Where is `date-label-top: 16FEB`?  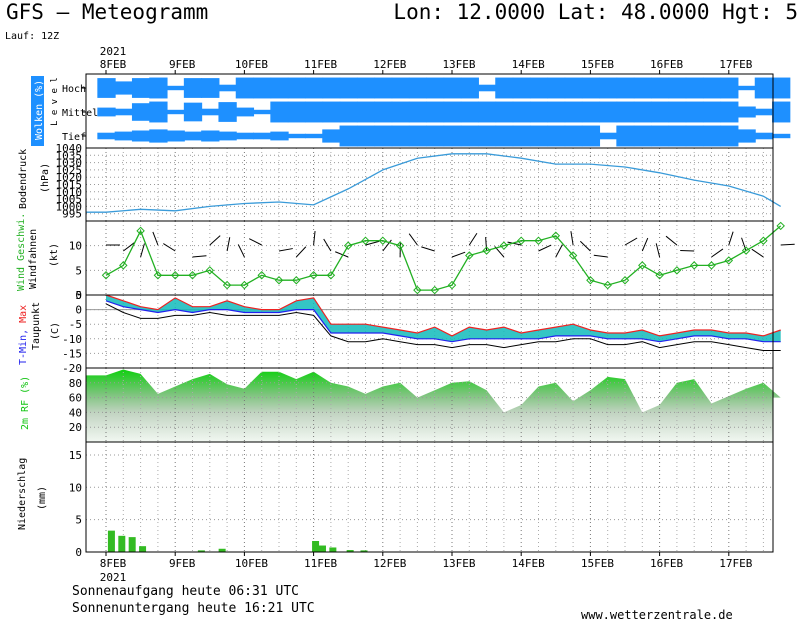
date-label-top: 16FEB is located at coordinates (666, 64).